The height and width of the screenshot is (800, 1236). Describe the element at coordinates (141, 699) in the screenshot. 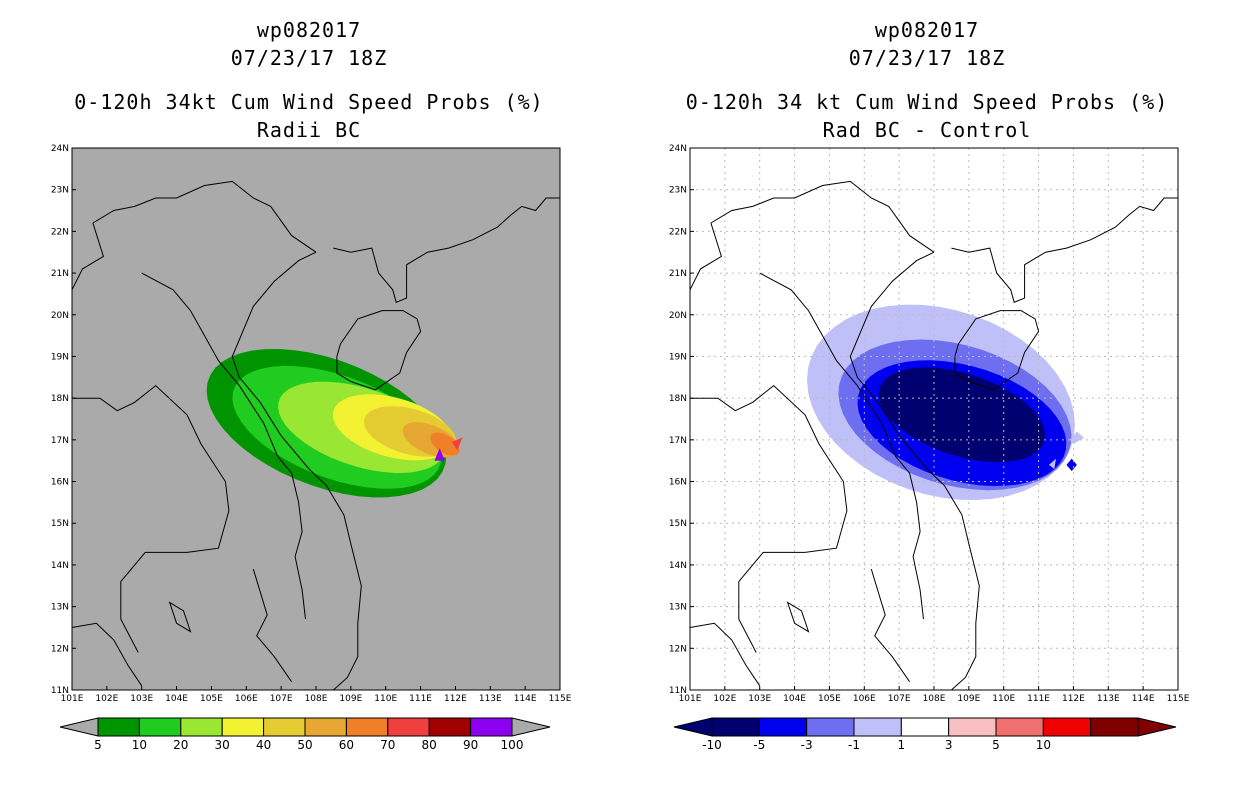

I see `lon-label: 103E` at that location.